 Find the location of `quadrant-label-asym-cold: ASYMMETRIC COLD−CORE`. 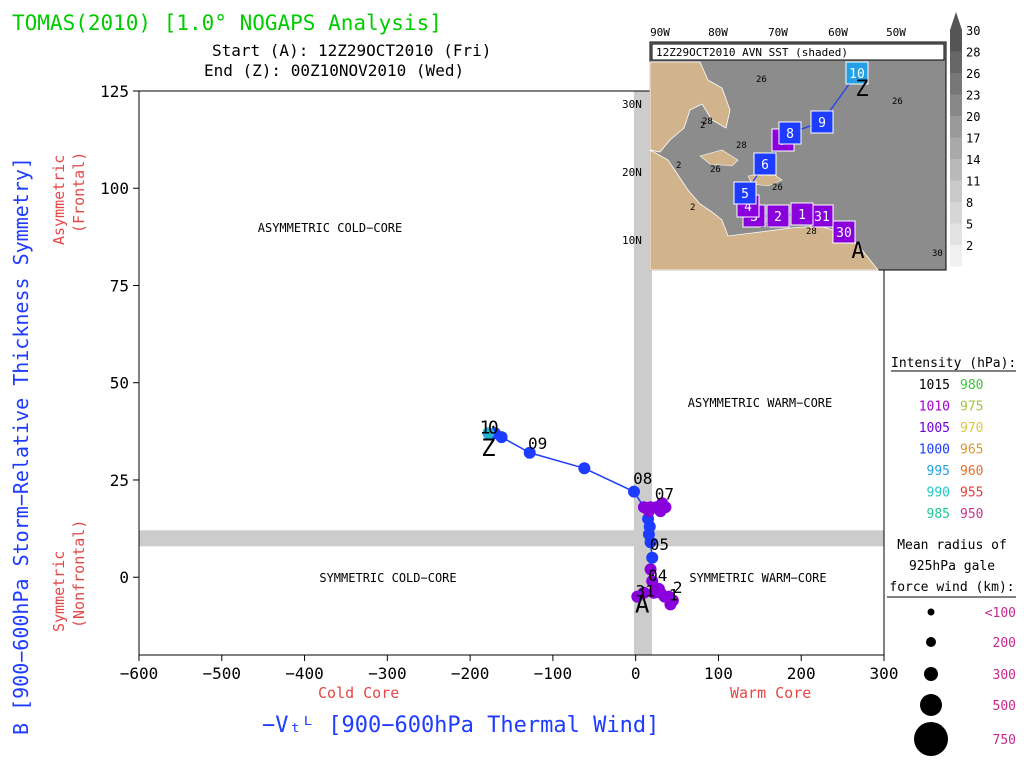

quadrant-label-asym-cold: ASYMMETRIC COLD−CORE is located at coordinates (330, 228).